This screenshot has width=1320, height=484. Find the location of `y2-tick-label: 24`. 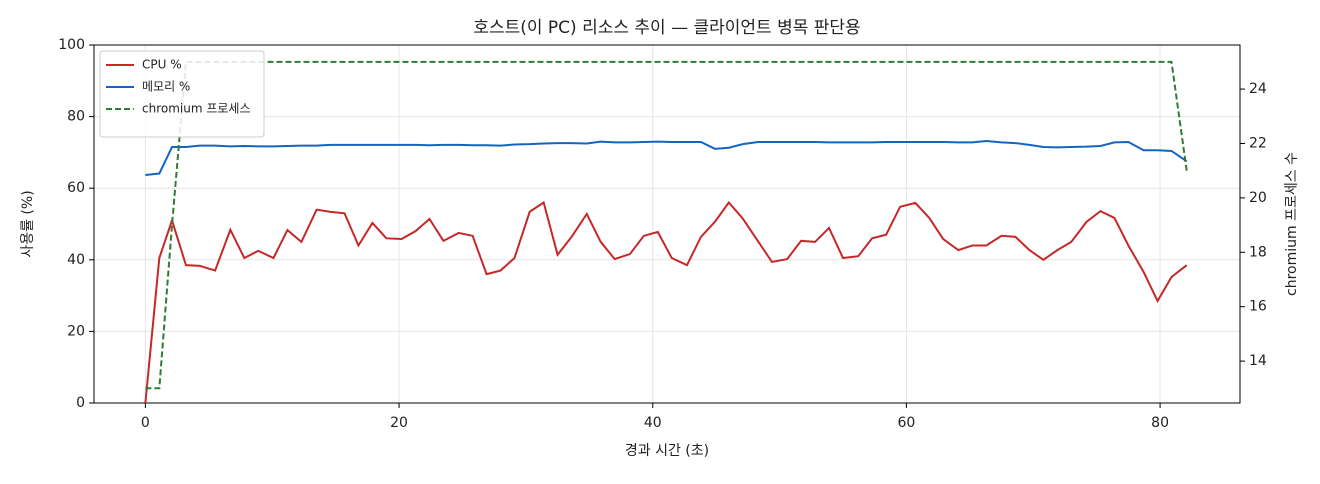

y2-tick-label: 24 is located at coordinates (1258, 89).